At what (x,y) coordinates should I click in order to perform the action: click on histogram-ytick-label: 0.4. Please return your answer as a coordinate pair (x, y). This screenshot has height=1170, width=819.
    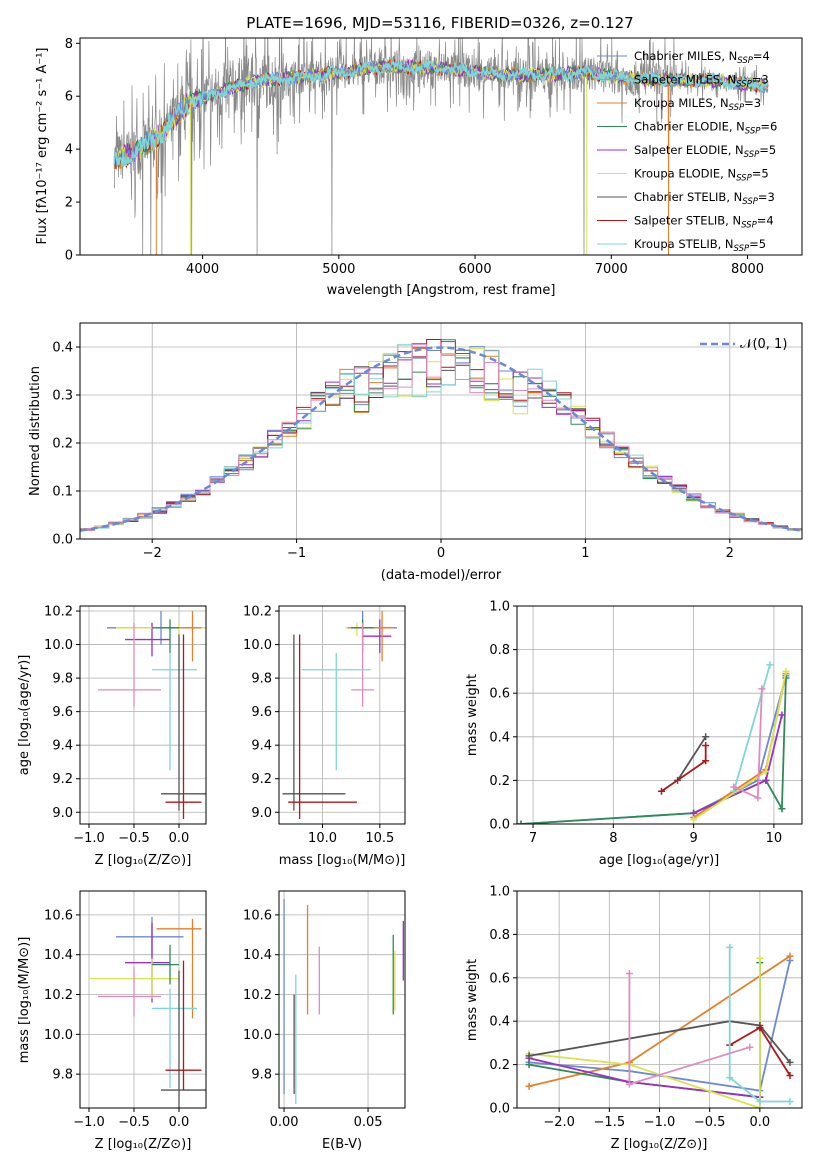
    Looking at the image, I should click on (62, 348).